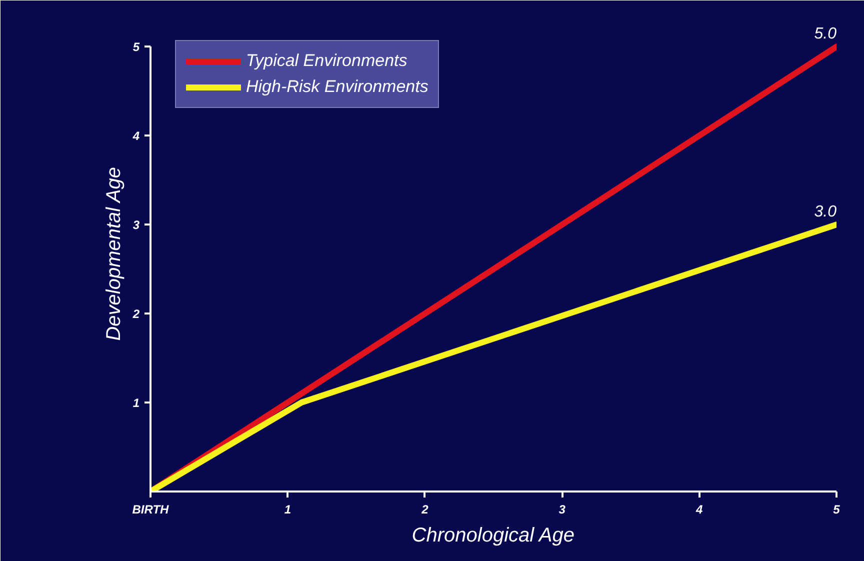  I want to click on legend-label: Typical Environments, so click(327, 61).